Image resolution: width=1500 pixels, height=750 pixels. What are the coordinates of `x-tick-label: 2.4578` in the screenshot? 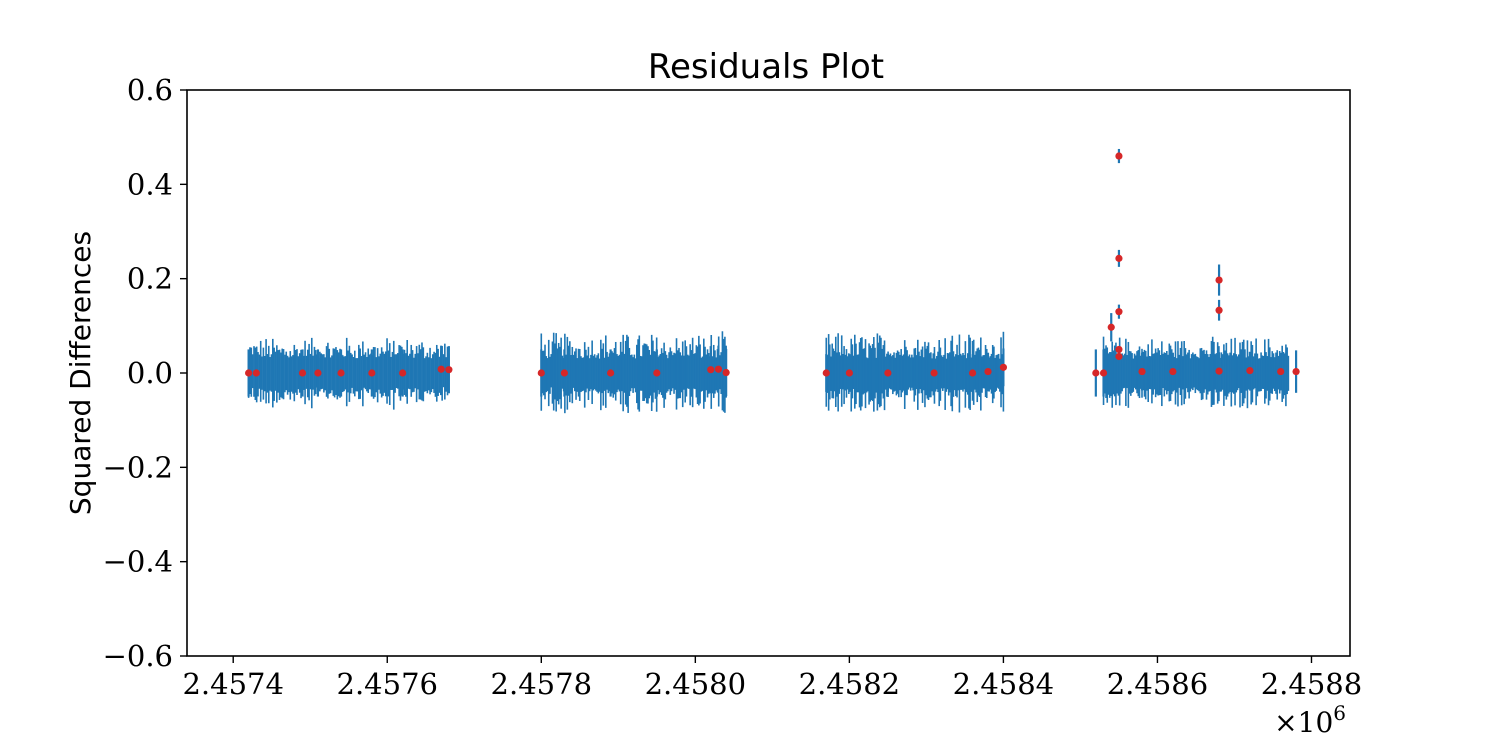 It's located at (541, 684).